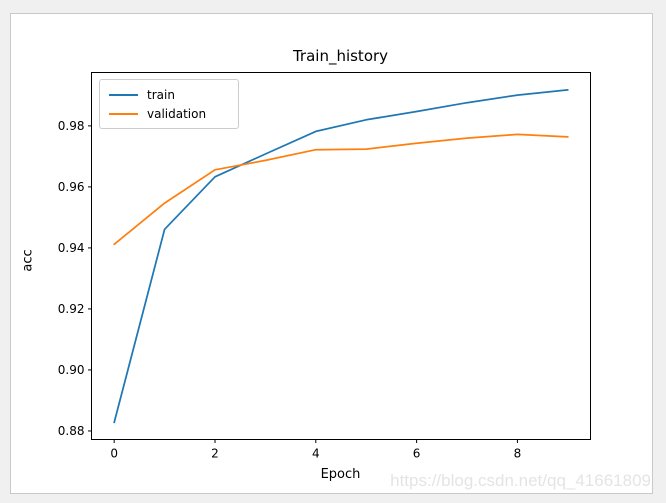 The image size is (666, 503). Describe the element at coordinates (316, 454) in the screenshot. I see `x-tick-label-4: 4` at that location.